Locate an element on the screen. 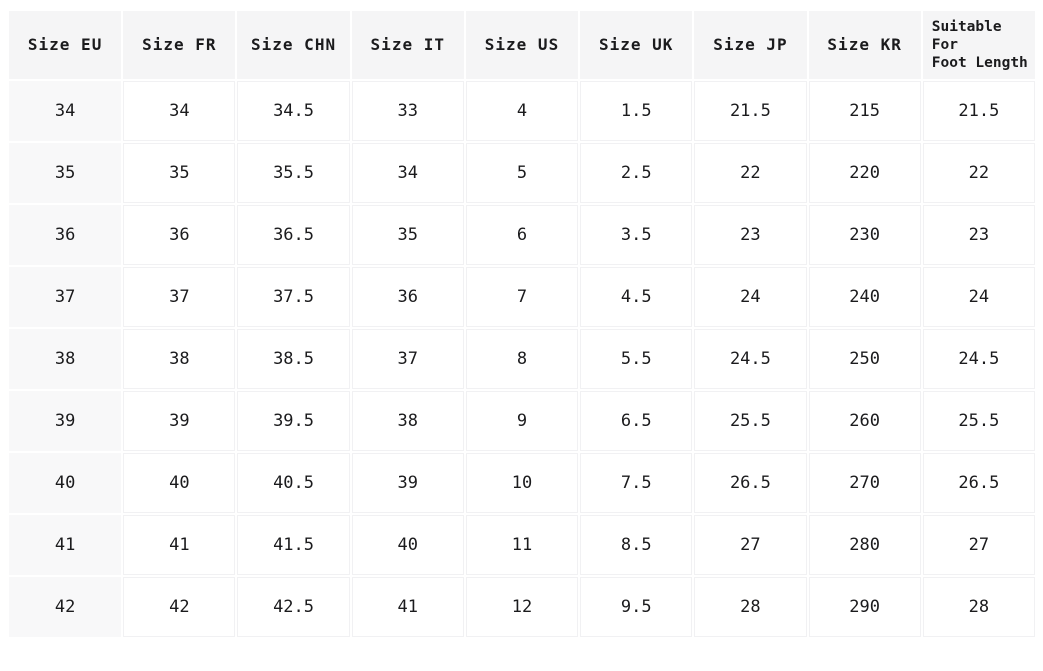 The width and height of the screenshot is (1043, 671). table-cell: 280 is located at coordinates (864, 545).